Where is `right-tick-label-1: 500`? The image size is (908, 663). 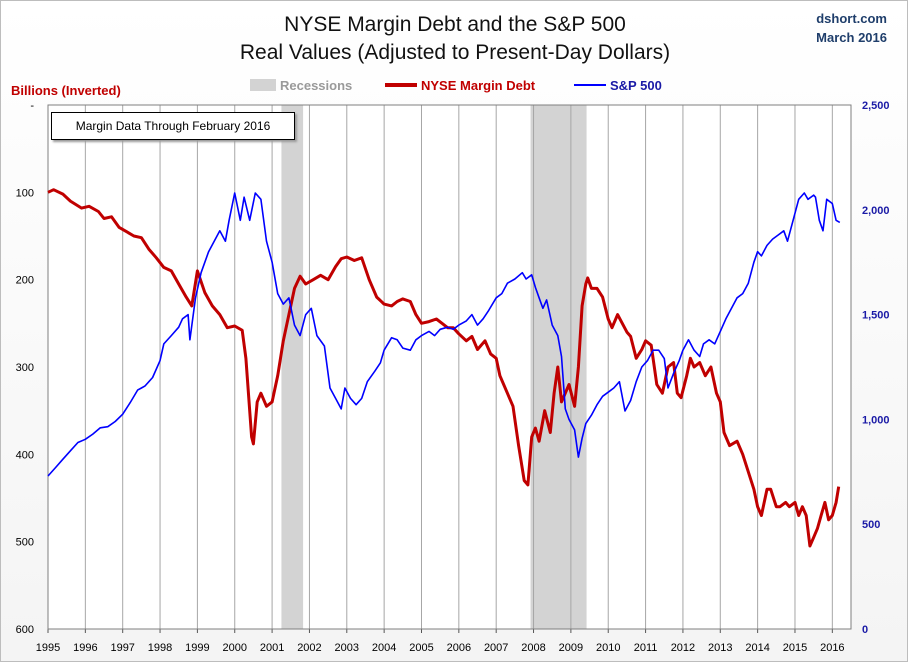 right-tick-label-1: 500 is located at coordinates (871, 525).